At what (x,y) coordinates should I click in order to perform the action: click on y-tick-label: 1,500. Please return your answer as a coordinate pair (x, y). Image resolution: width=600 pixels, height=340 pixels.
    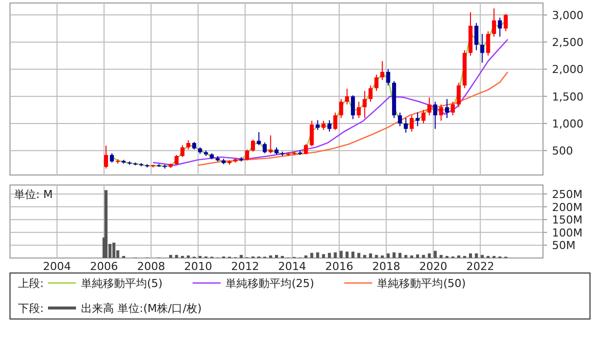
    Looking at the image, I should click on (568, 97).